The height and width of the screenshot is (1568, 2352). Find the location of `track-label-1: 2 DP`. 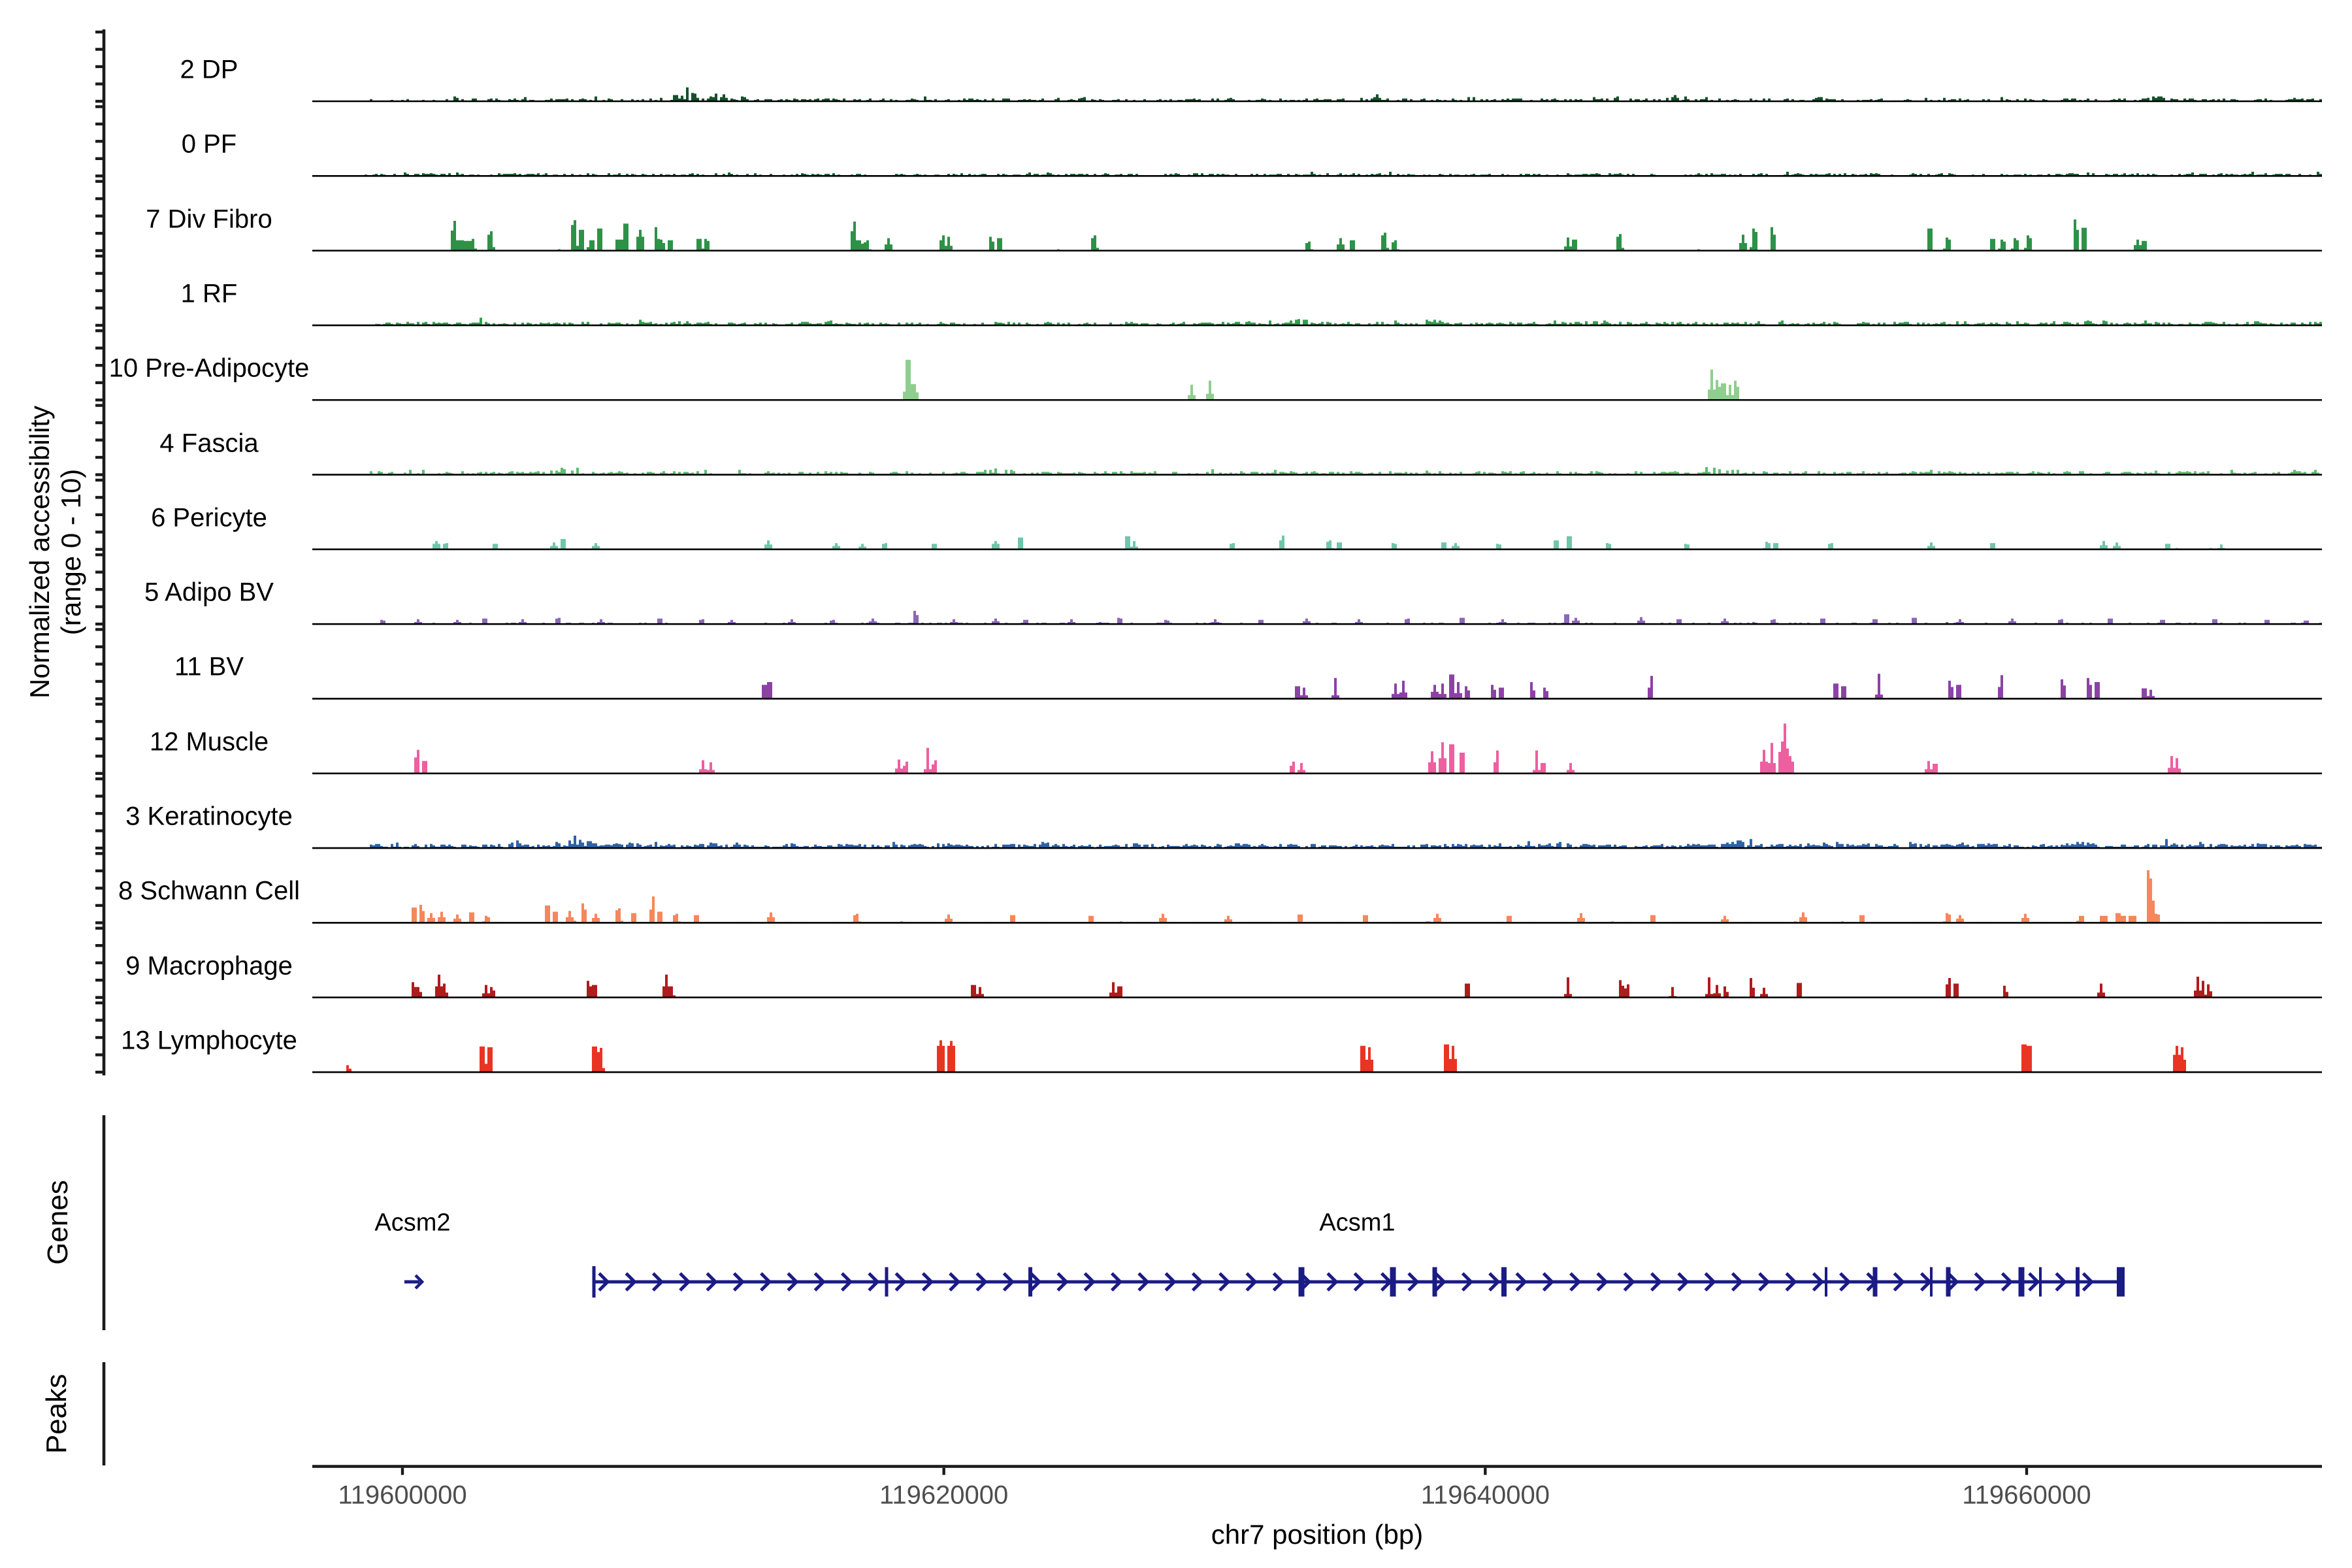

track-label-1: 2 DP is located at coordinates (209, 69).